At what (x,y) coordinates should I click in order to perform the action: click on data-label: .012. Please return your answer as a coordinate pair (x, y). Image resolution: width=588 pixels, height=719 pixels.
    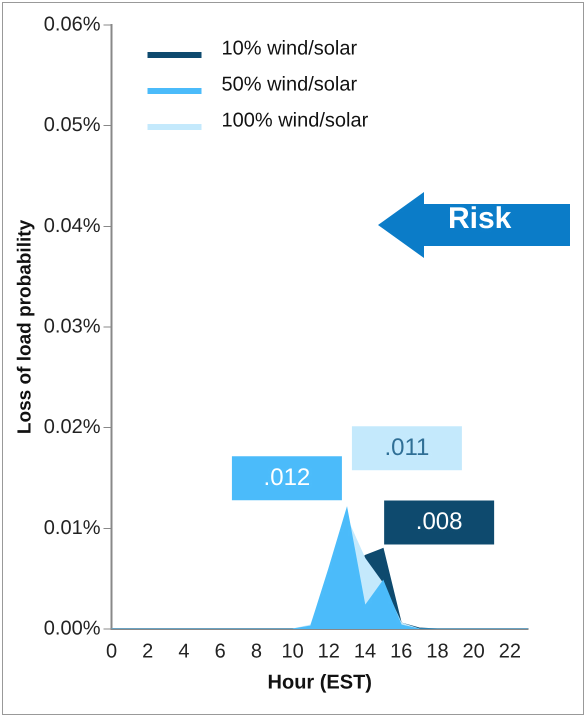
    Looking at the image, I should click on (287, 477).